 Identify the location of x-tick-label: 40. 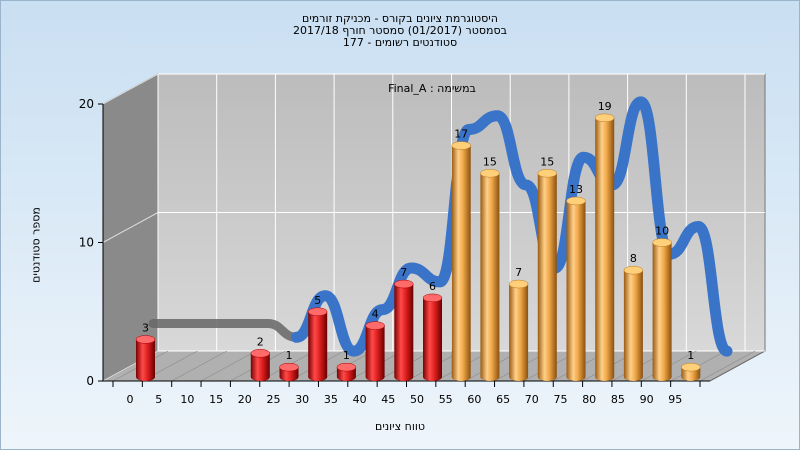
(360, 399).